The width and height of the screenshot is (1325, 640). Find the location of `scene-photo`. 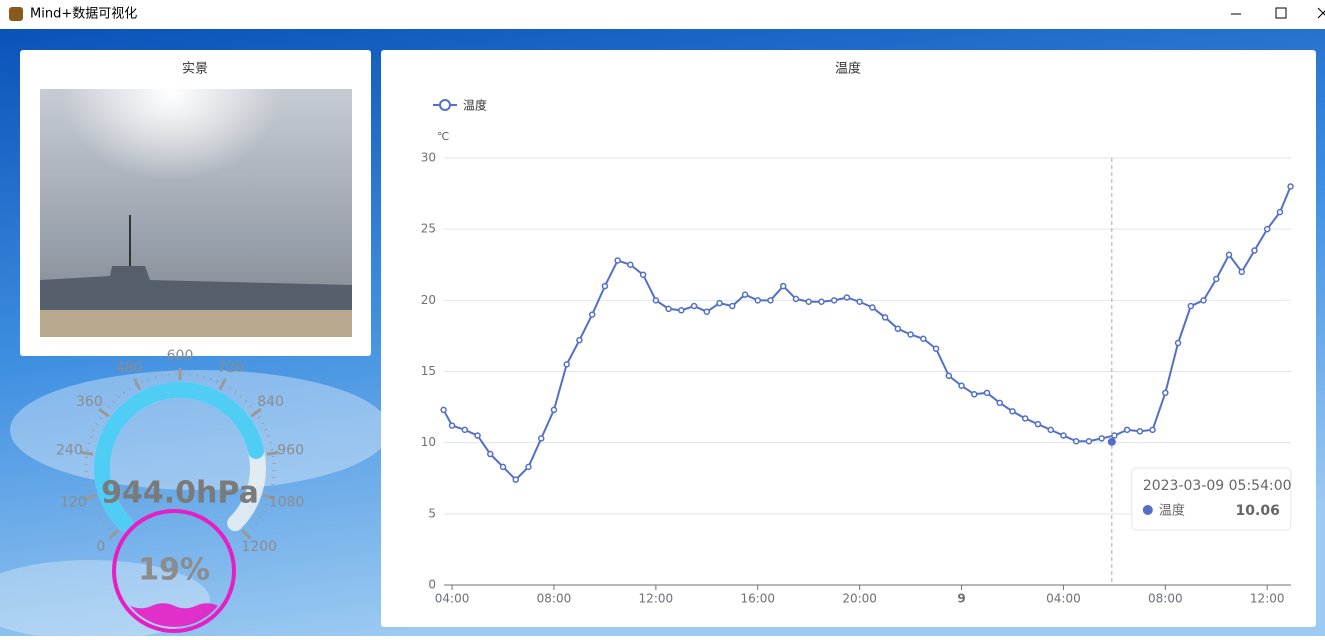

scene-photo is located at coordinates (196, 213).